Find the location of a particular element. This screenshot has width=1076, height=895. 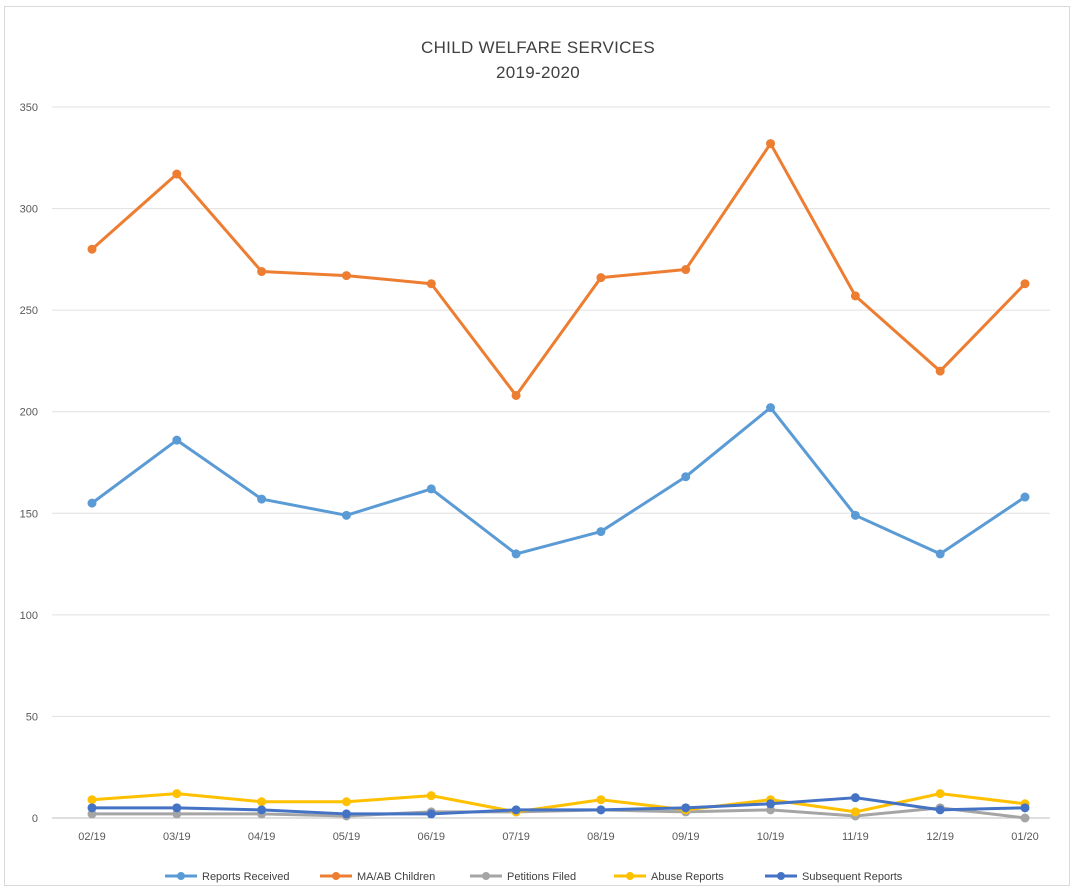

legend-item-reports-received: Reports Received is located at coordinates (227, 877).